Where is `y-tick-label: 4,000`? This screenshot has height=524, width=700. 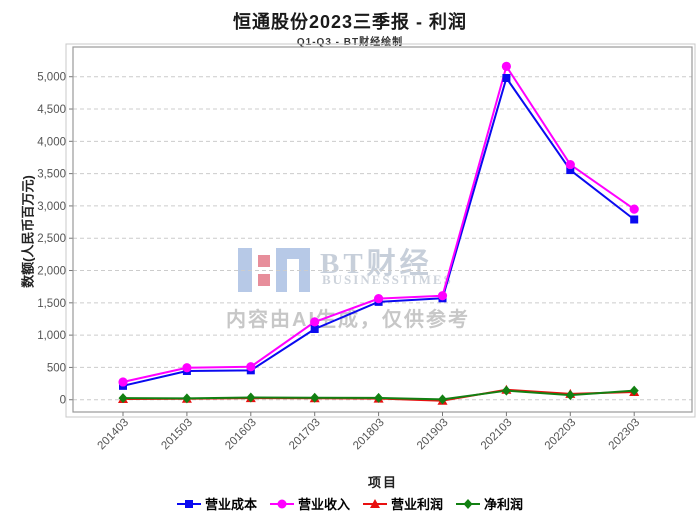 y-tick-label: 4,000 is located at coordinates (51, 142).